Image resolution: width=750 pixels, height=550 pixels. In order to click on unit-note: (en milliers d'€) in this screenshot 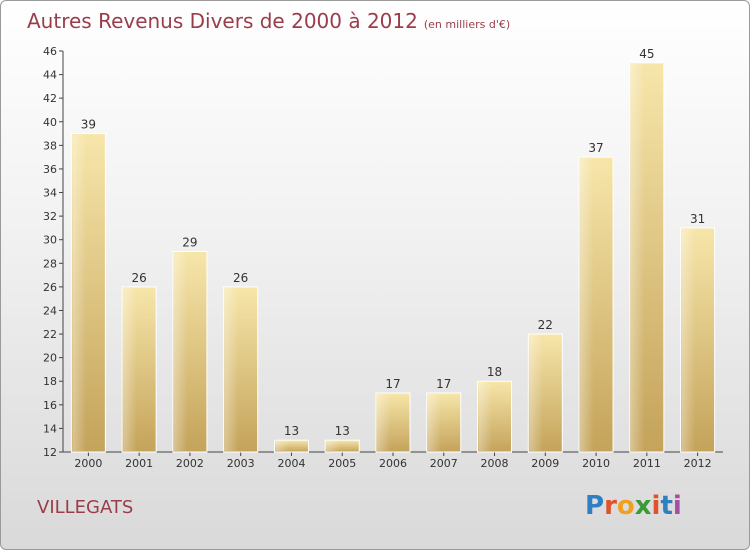, I will do `click(467, 24)`.